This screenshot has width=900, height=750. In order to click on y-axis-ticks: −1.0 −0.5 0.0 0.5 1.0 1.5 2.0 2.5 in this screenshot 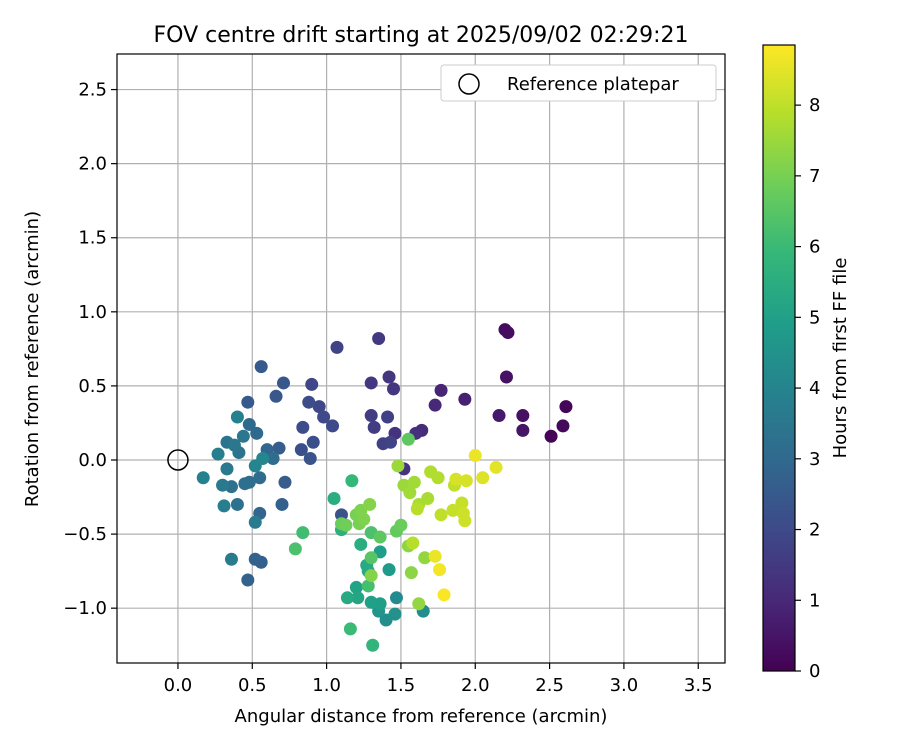, I will do `click(90, 349)`.